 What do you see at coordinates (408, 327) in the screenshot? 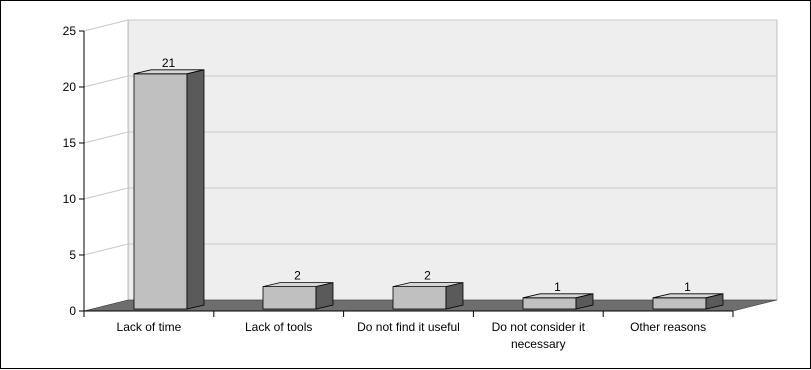
I see `category-label: Do not find it useful` at bounding box center [408, 327].